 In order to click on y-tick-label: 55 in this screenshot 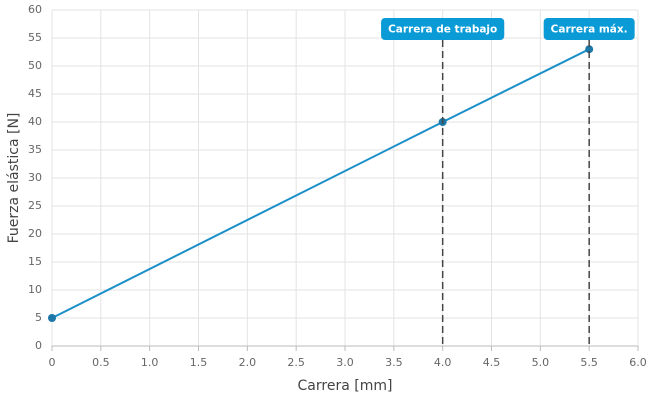, I will do `click(35, 37)`.